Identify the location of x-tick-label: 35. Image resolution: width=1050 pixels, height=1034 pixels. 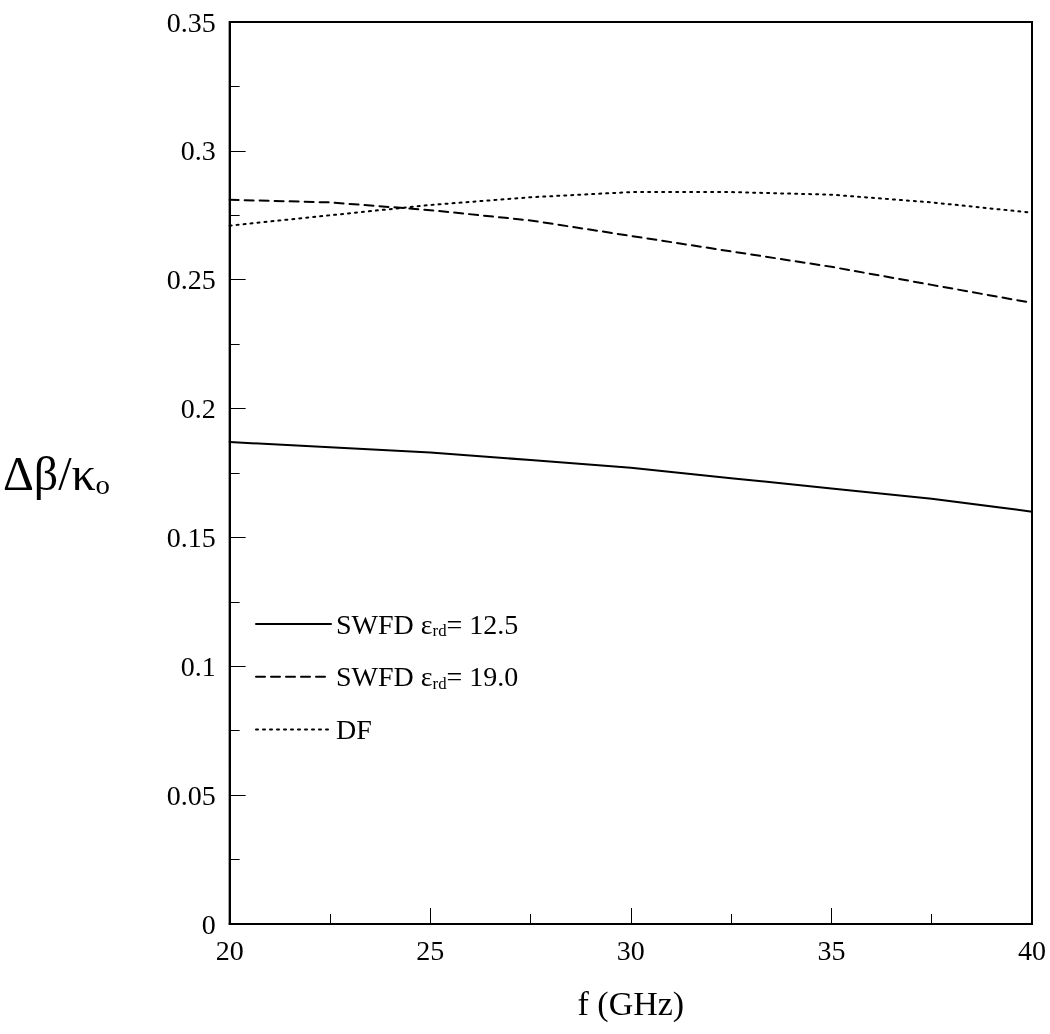
(831, 950).